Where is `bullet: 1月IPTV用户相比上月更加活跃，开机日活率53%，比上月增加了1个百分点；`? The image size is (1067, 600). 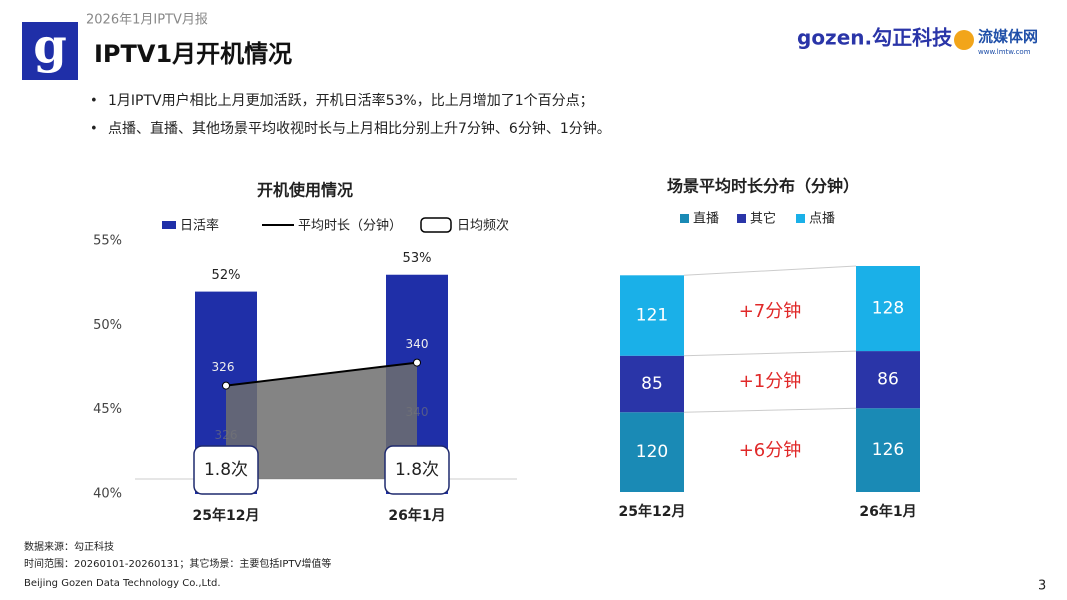 bullet: 1月IPTV用户相比上月更加活跃，开机日活率53%，比上月增加了1个百分点； is located at coordinates (351, 100).